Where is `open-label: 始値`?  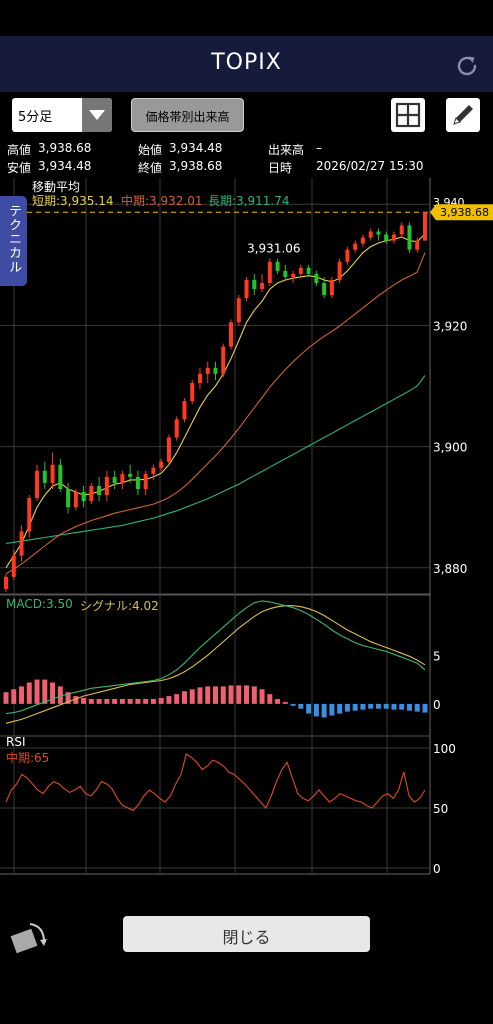 open-label: 始値 is located at coordinates (150, 150).